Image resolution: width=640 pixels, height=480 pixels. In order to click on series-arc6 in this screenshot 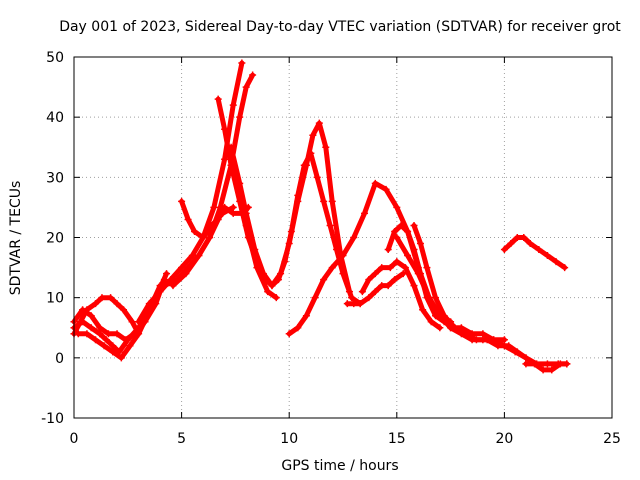, I will do `click(208, 180)`.